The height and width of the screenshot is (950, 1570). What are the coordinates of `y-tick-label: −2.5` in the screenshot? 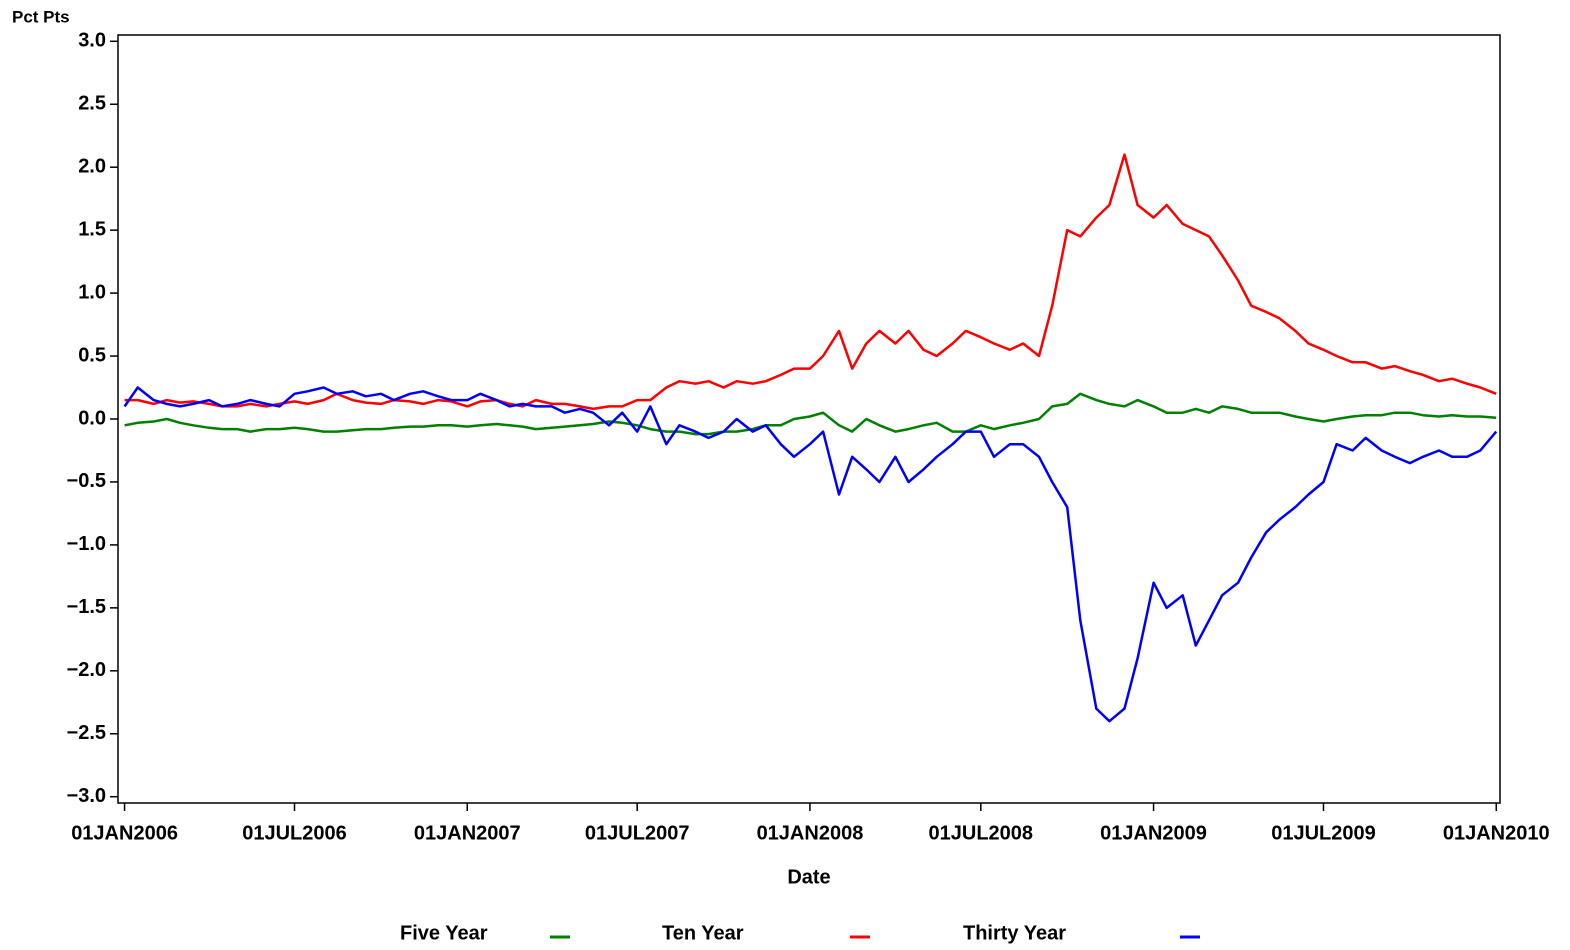 It's located at (86, 733).